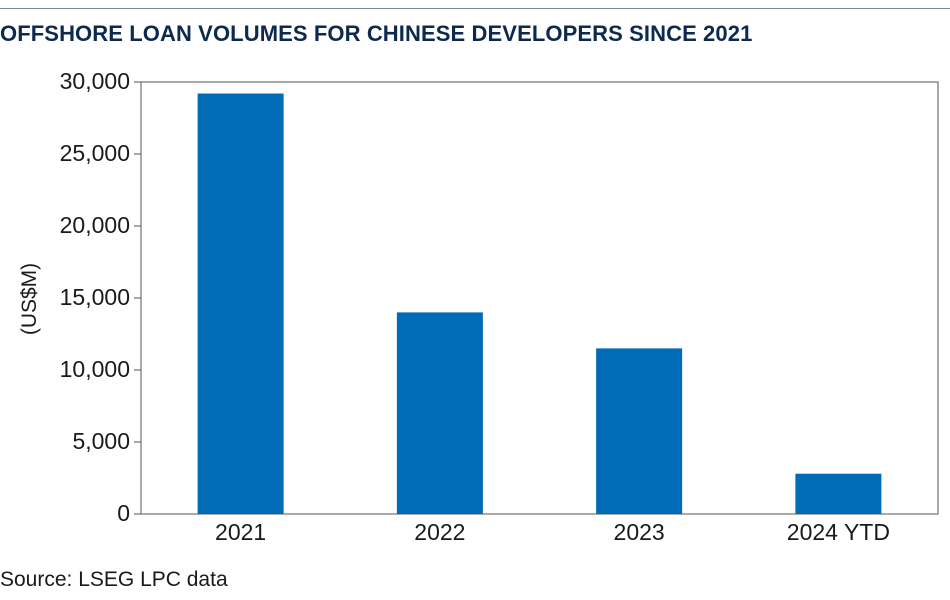 The image size is (950, 600). I want to click on y-axis-label: (US$M), so click(29, 299).